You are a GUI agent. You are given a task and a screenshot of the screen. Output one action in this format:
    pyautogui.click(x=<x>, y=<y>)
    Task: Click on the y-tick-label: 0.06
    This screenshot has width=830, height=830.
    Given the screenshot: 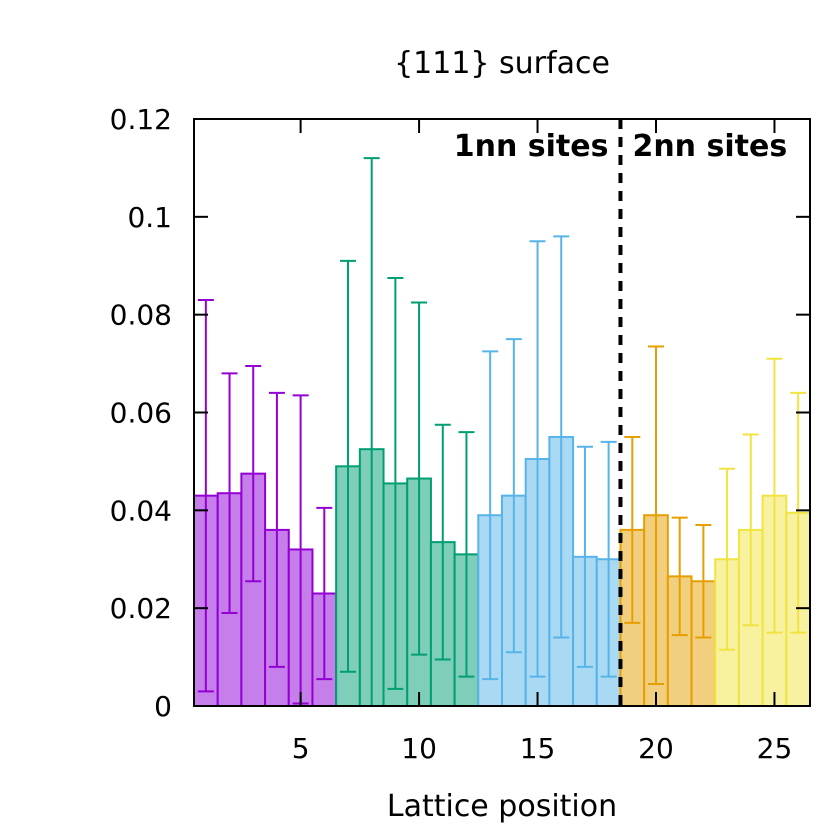 What is the action you would take?
    pyautogui.click(x=141, y=413)
    